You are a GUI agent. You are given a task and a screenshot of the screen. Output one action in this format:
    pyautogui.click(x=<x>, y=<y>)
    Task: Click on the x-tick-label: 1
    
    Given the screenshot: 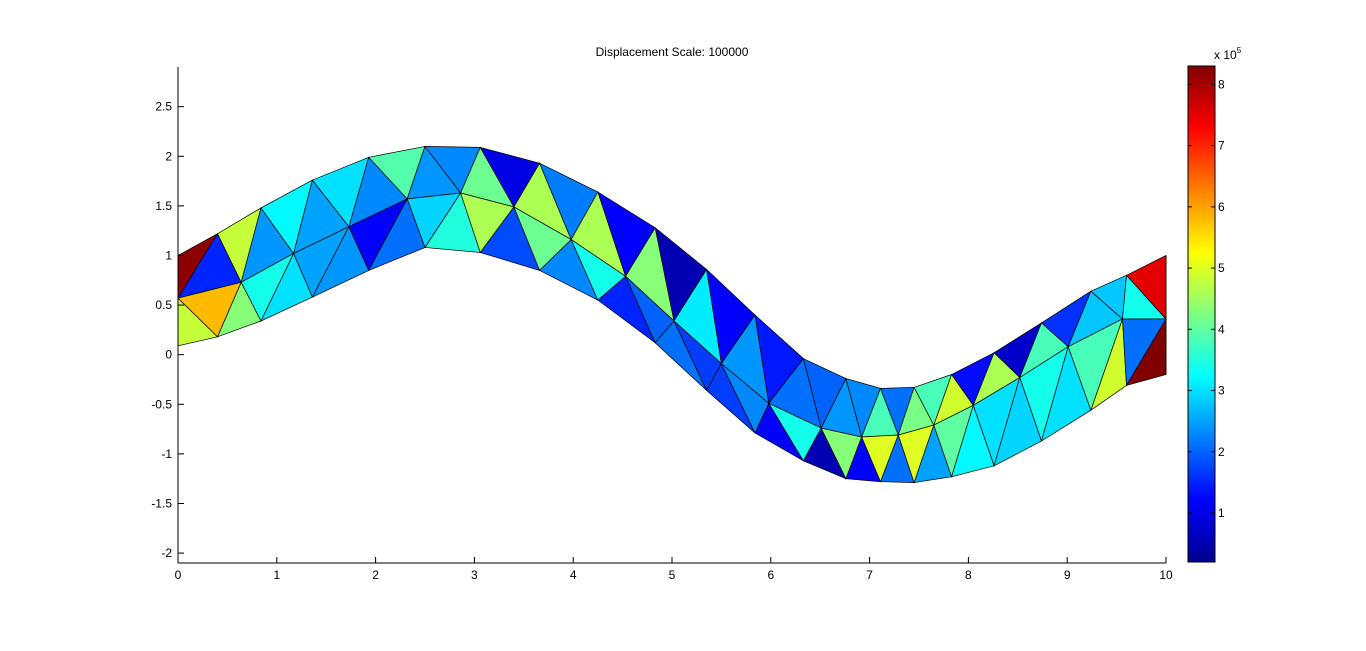 What is the action you would take?
    pyautogui.click(x=276, y=575)
    